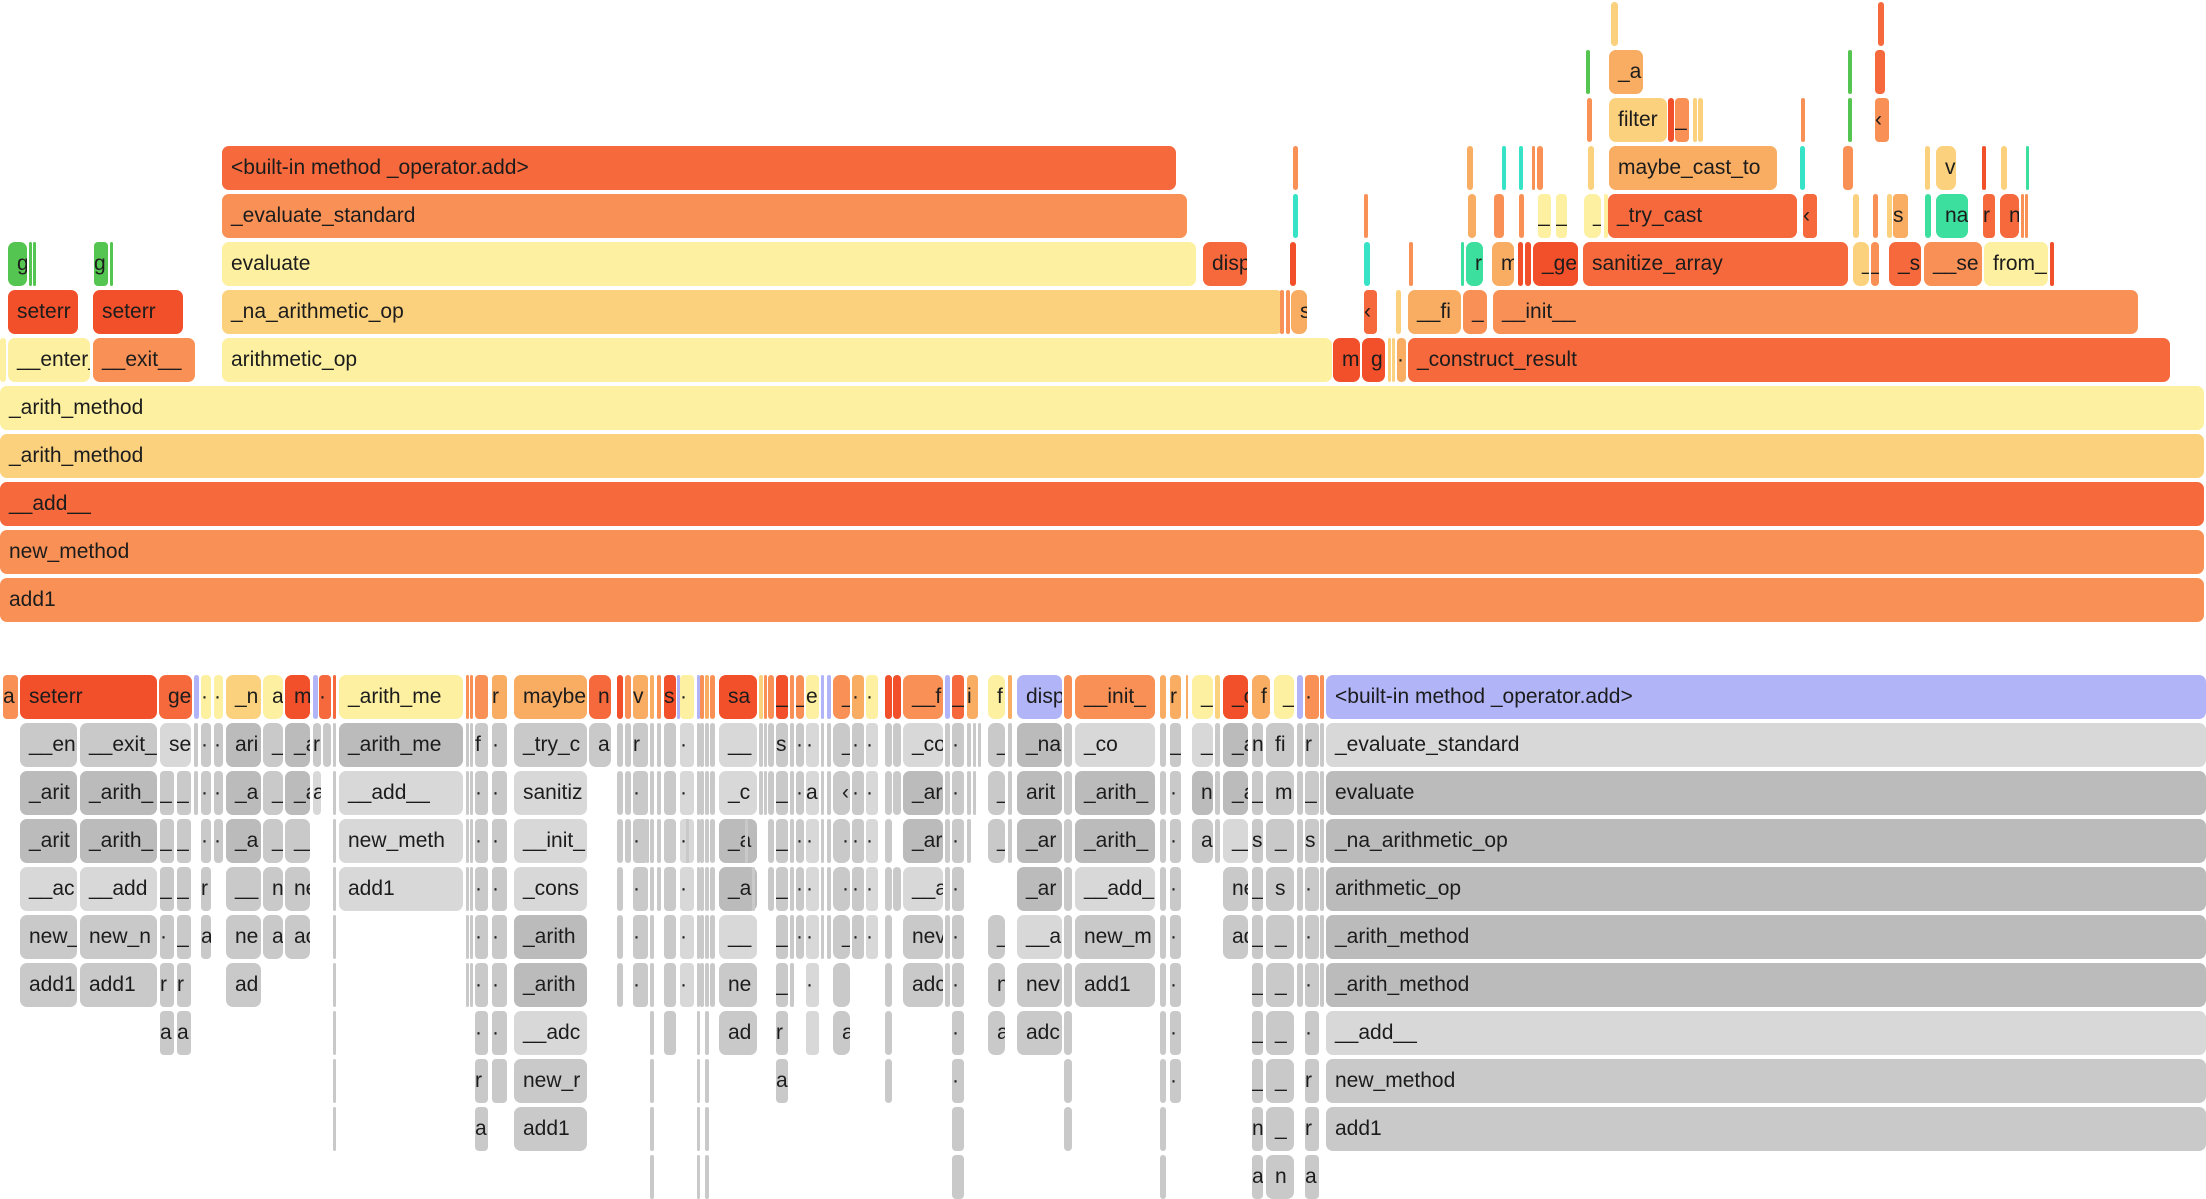 The height and width of the screenshot is (1199, 2206). What do you see at coordinates (777, 360) in the screenshot?
I see `frame-bar: arithmetic_op` at bounding box center [777, 360].